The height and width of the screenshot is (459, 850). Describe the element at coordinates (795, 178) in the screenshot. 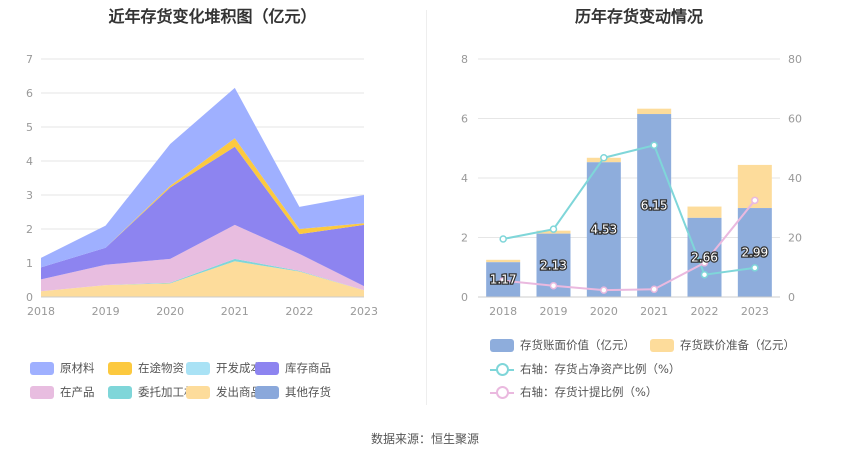

I see `right-right-y-tick-label: 40` at that location.